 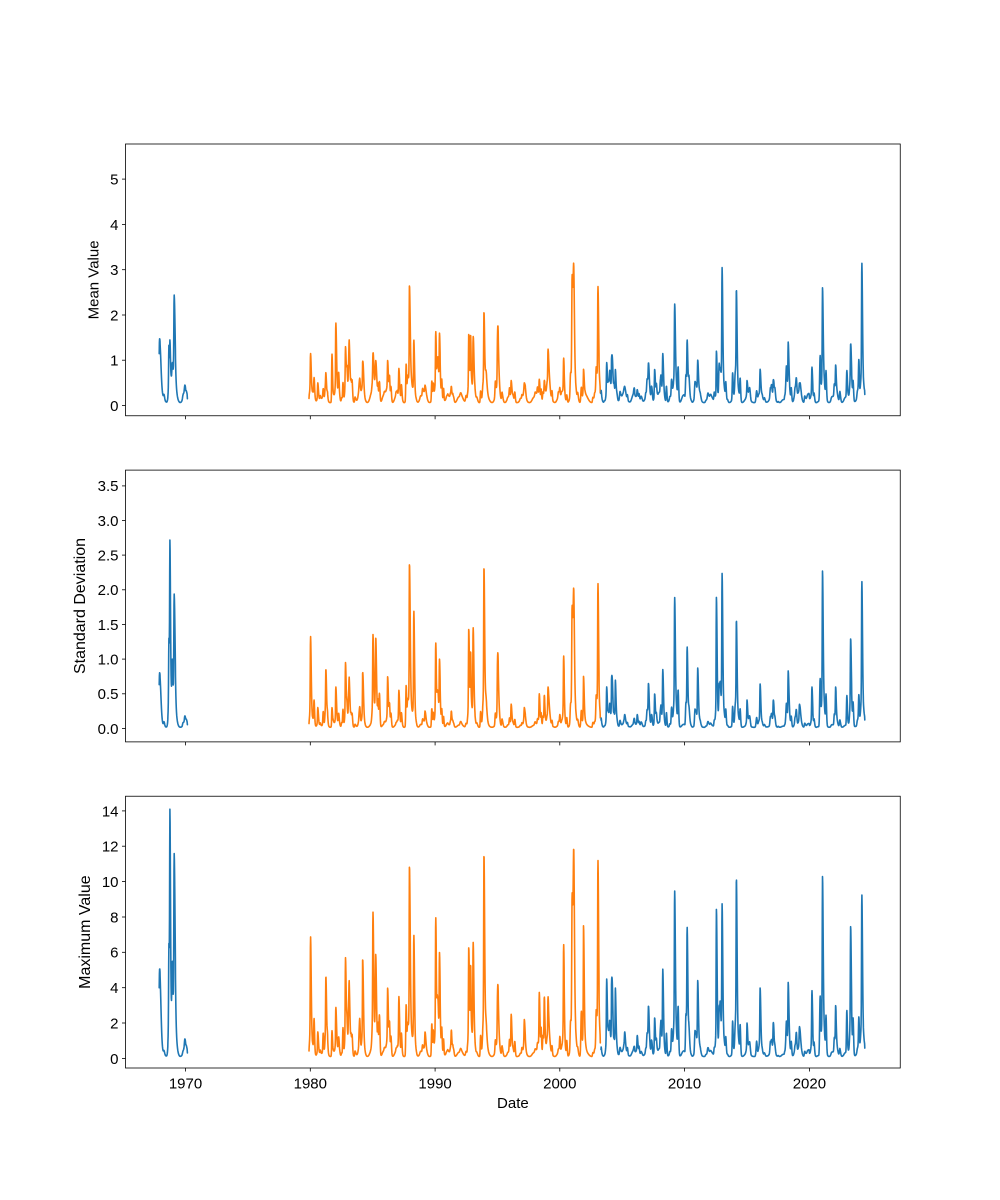 I want to click on svg-text: 12, so click(x=110, y=847).